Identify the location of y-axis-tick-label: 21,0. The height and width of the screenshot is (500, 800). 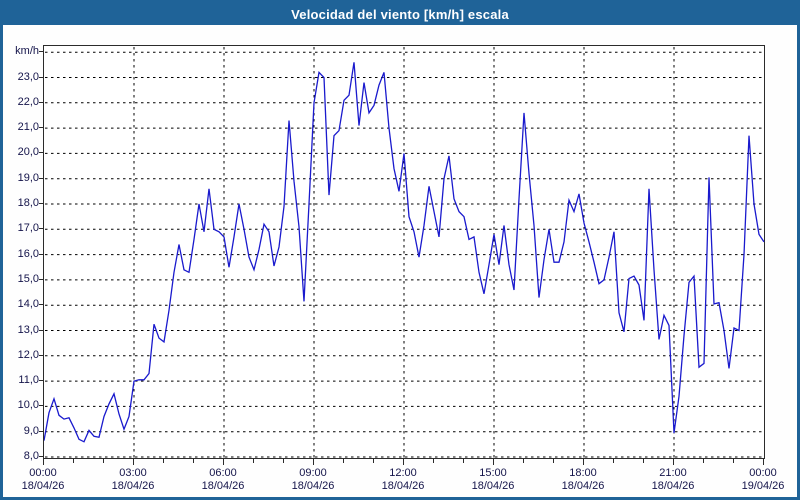
(28, 127).